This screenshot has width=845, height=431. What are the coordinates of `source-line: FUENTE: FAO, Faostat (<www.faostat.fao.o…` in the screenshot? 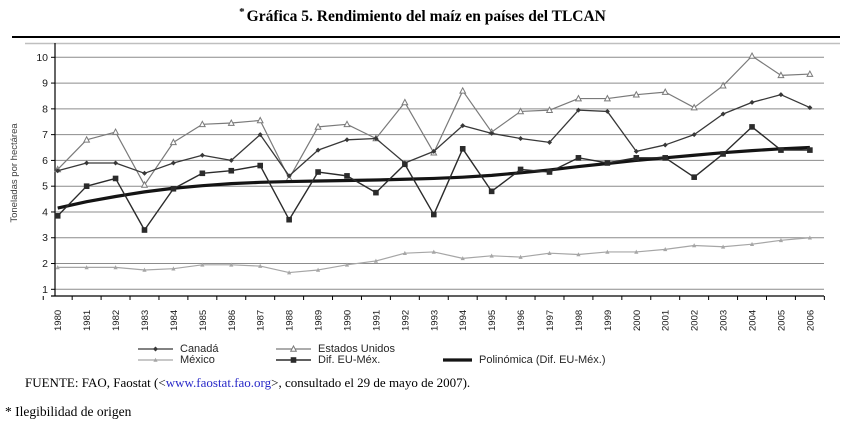 It's located at (247, 383).